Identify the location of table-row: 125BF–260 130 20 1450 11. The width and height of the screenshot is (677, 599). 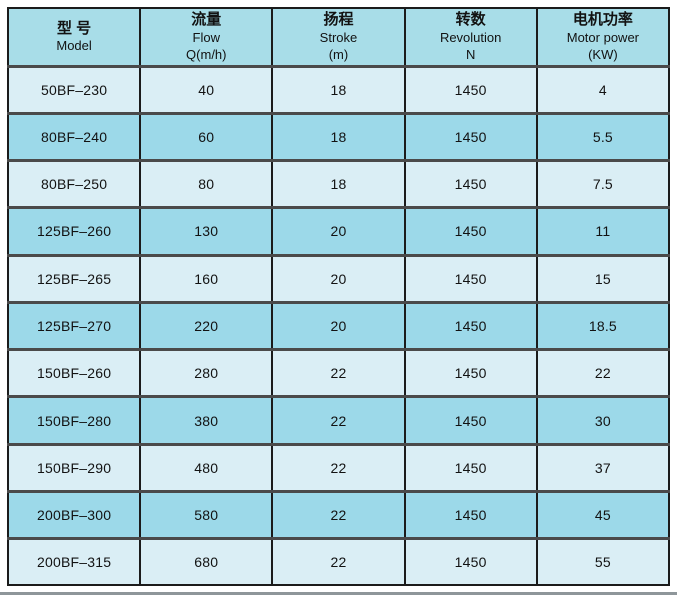
(338, 231).